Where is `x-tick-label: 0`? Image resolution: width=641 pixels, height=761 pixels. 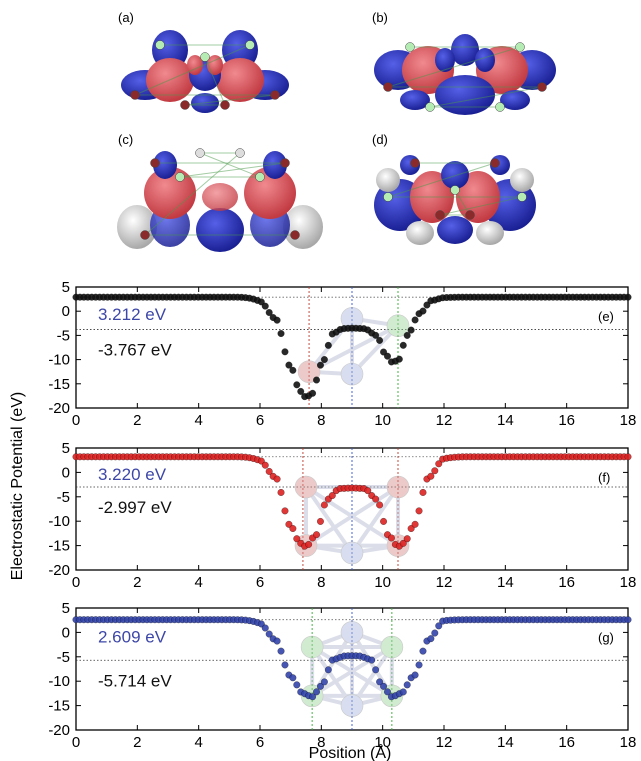 x-tick-label: 0 is located at coordinates (76, 582).